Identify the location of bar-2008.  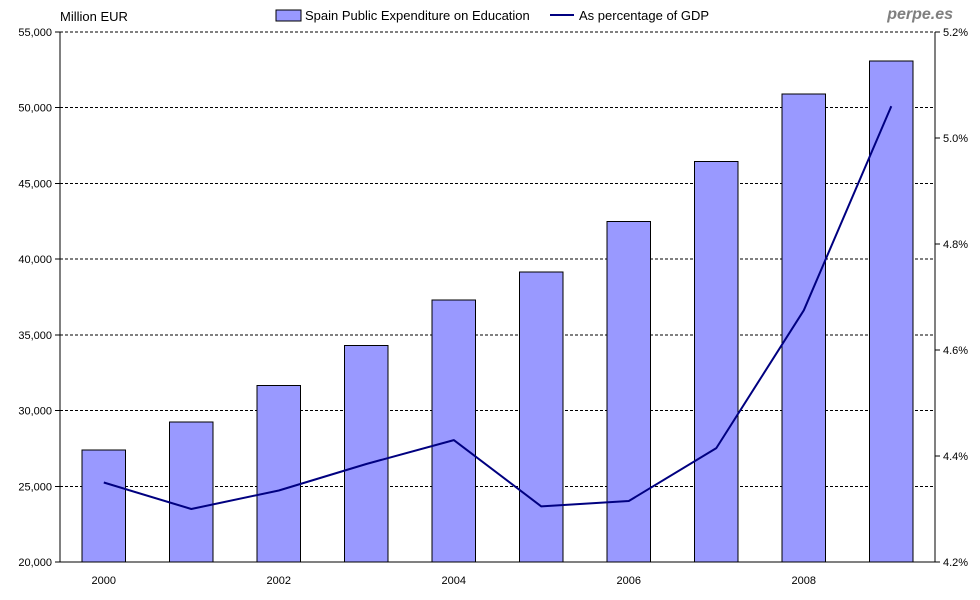
(804, 328).